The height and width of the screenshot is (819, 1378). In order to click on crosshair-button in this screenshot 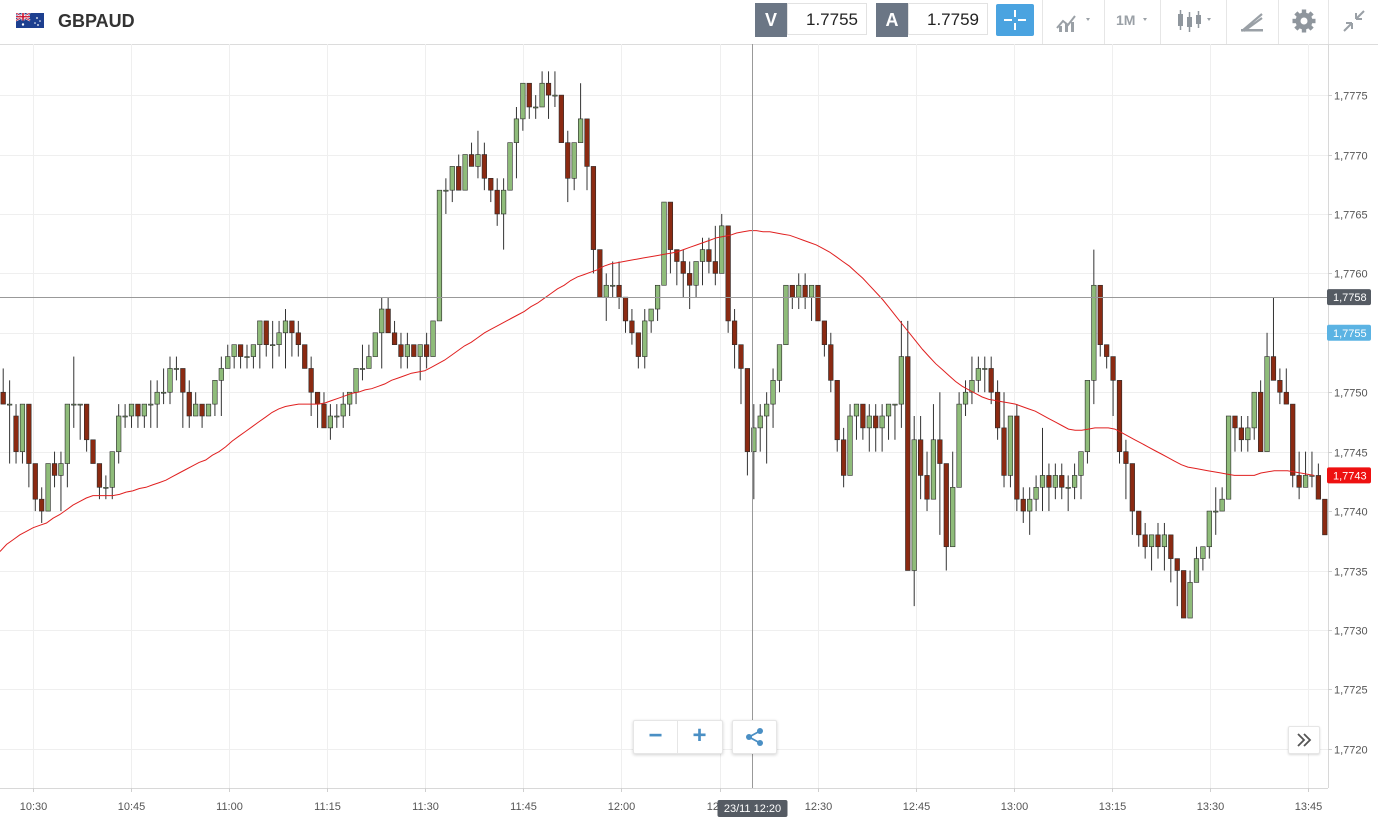, I will do `click(1015, 20)`.